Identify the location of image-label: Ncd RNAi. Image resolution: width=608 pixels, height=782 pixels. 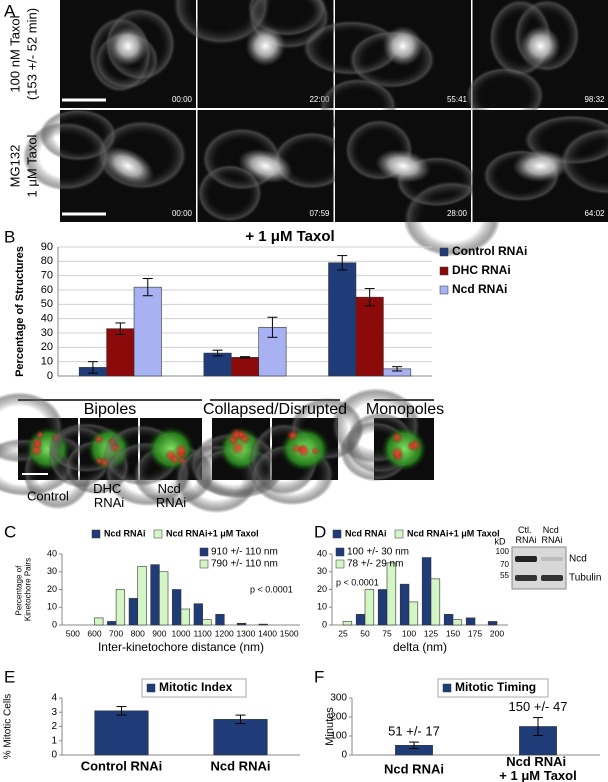
(171, 495).